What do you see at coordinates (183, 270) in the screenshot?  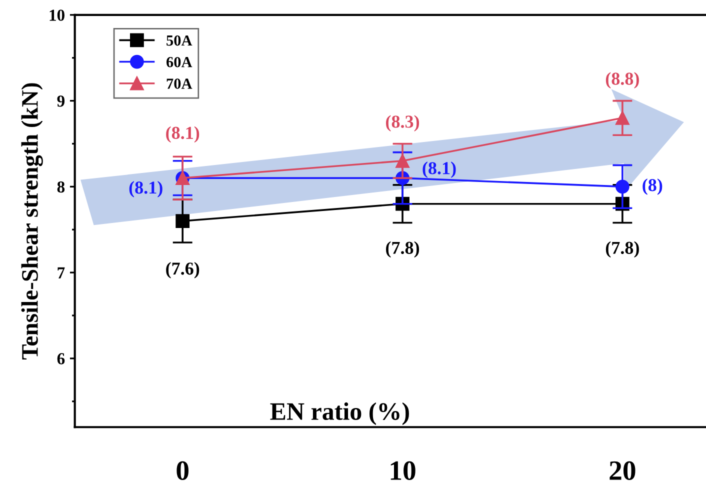 I see `data-label: (7.6)` at bounding box center [183, 270].